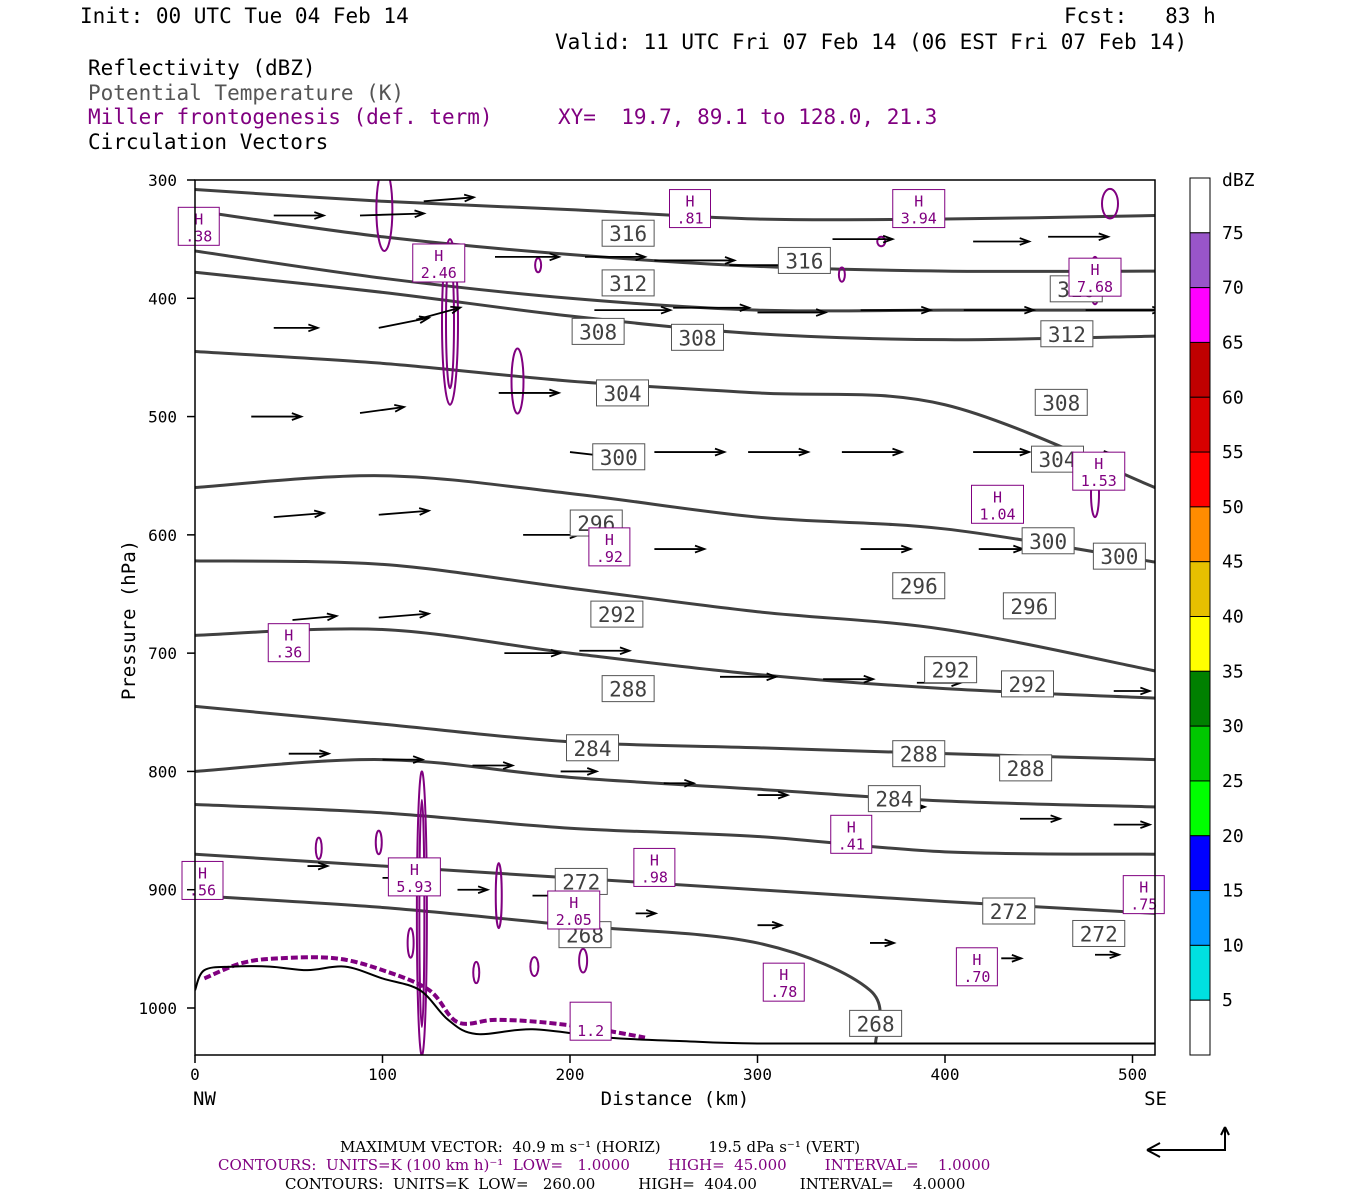  Describe the element at coordinates (997, 514) in the screenshot. I see `maximum-value: 1.04` at that location.